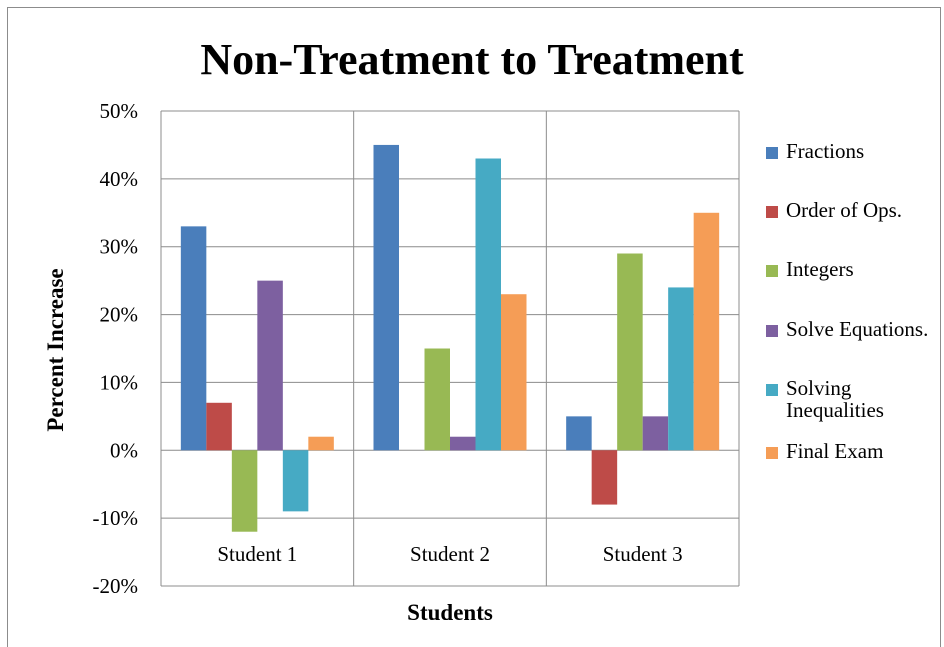 This screenshot has height=647, width=944. I want to click on legend-item: Integers, so click(851, 269).